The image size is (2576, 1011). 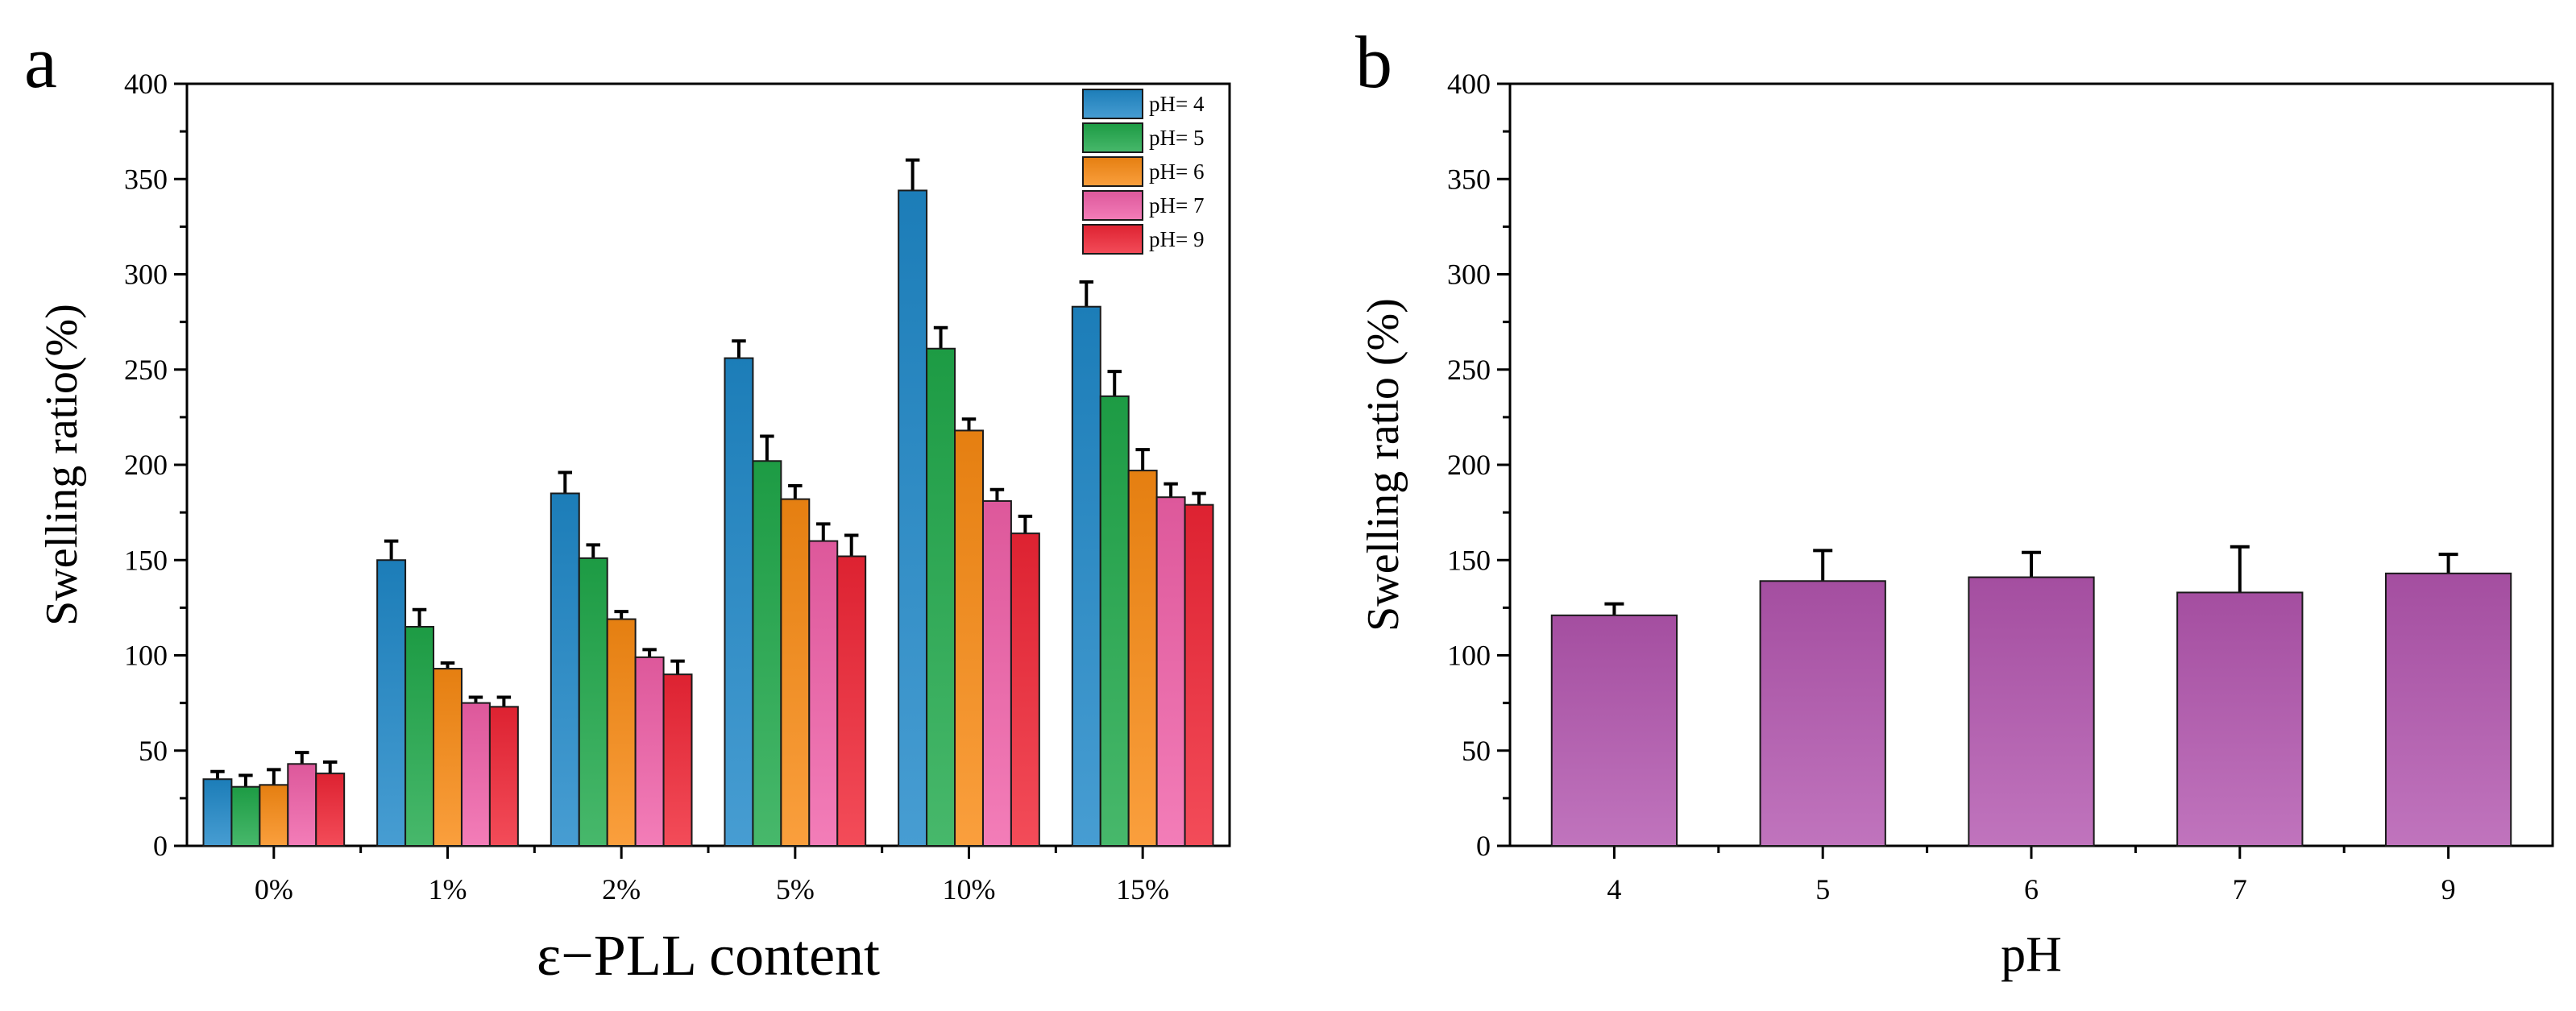 What do you see at coordinates (1469, 465) in the screenshot?
I see `panel-b-y-tick-label: 200` at bounding box center [1469, 465].